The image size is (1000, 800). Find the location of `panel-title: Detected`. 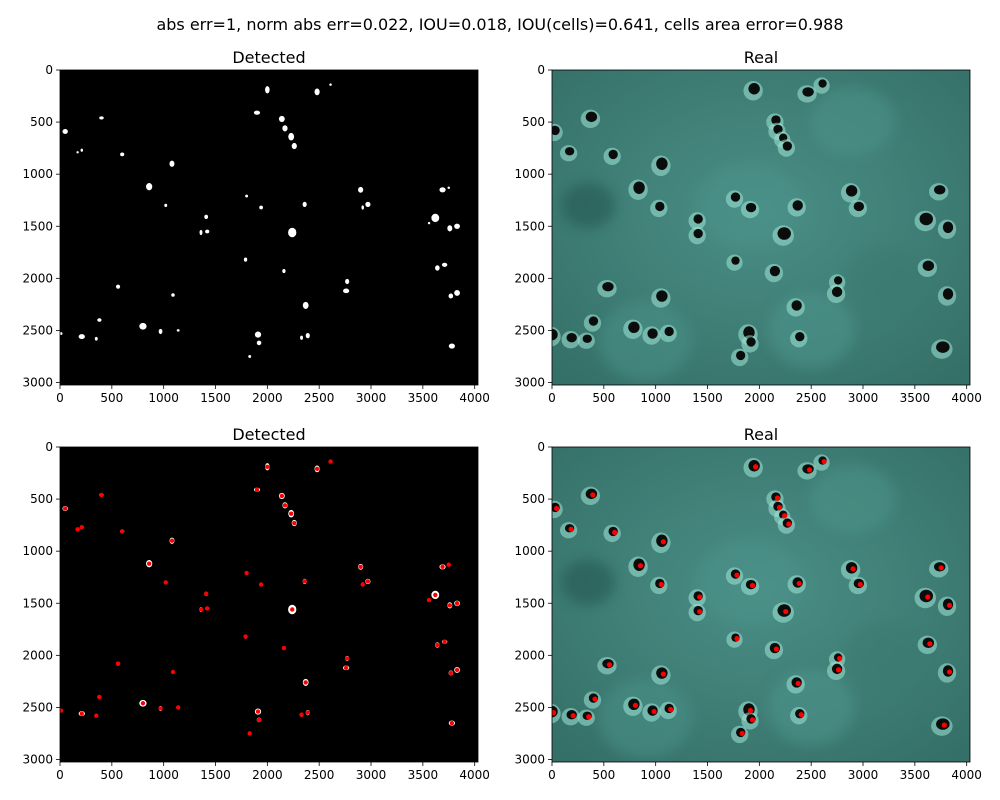

panel-title: Detected is located at coordinates (268, 434).